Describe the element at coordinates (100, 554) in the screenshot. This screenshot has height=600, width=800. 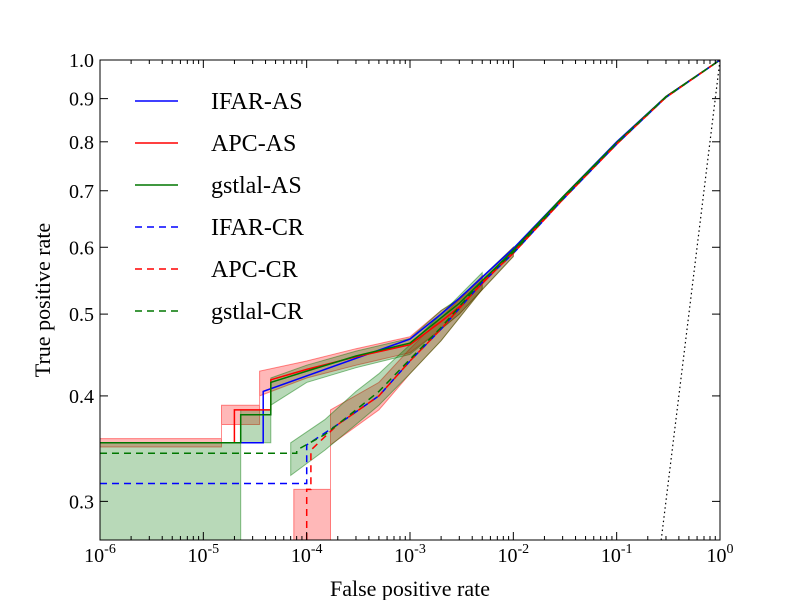
I see `x-tick-label: 10⁻⁶` at that location.